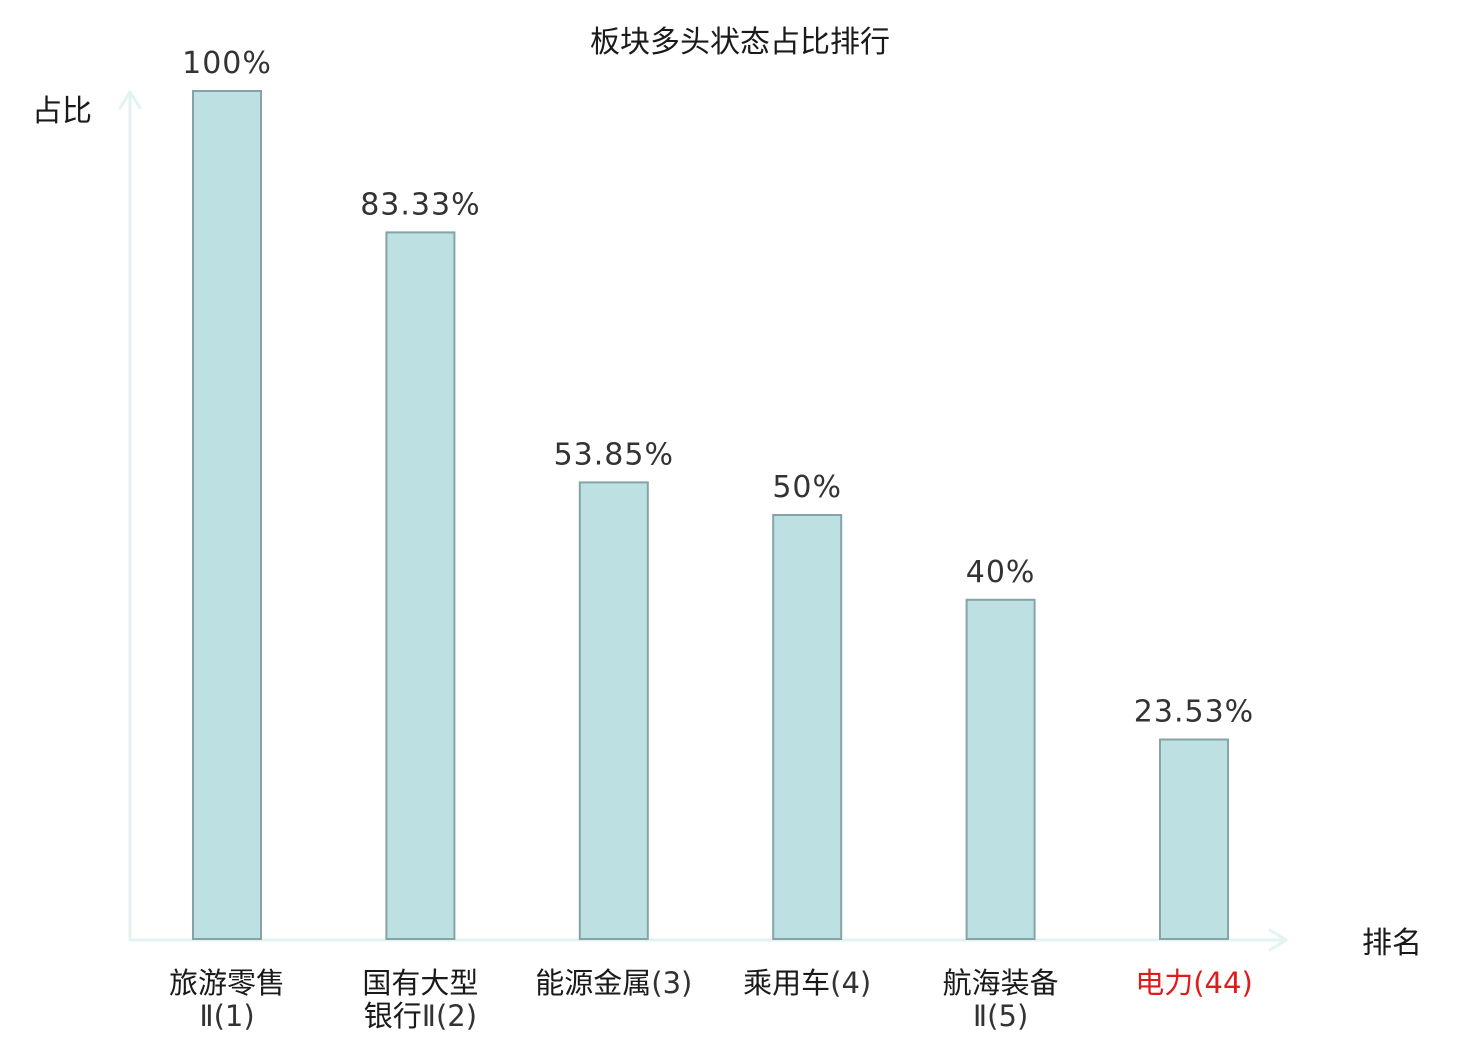 This screenshot has height=1040, width=1480. Describe the element at coordinates (1164, 983) in the screenshot. I see `category-name: 电力` at that location.